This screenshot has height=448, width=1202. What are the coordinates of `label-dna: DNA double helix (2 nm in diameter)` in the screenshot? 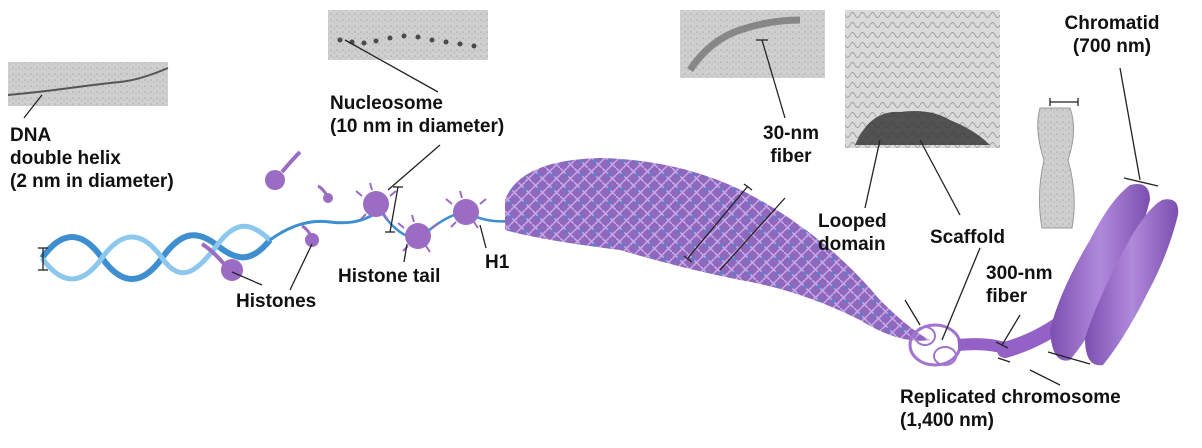 It's located at (92, 158).